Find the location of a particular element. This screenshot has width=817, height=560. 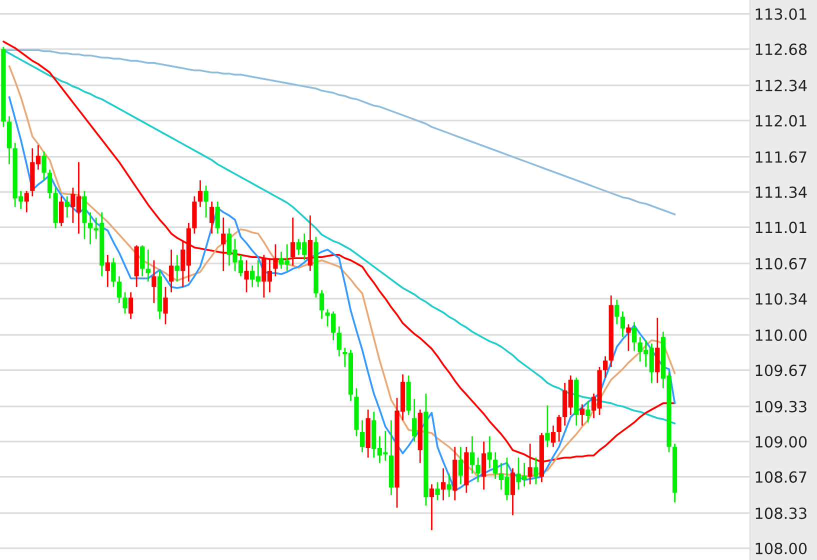

y-tick-label: 108.67 is located at coordinates (781, 477).